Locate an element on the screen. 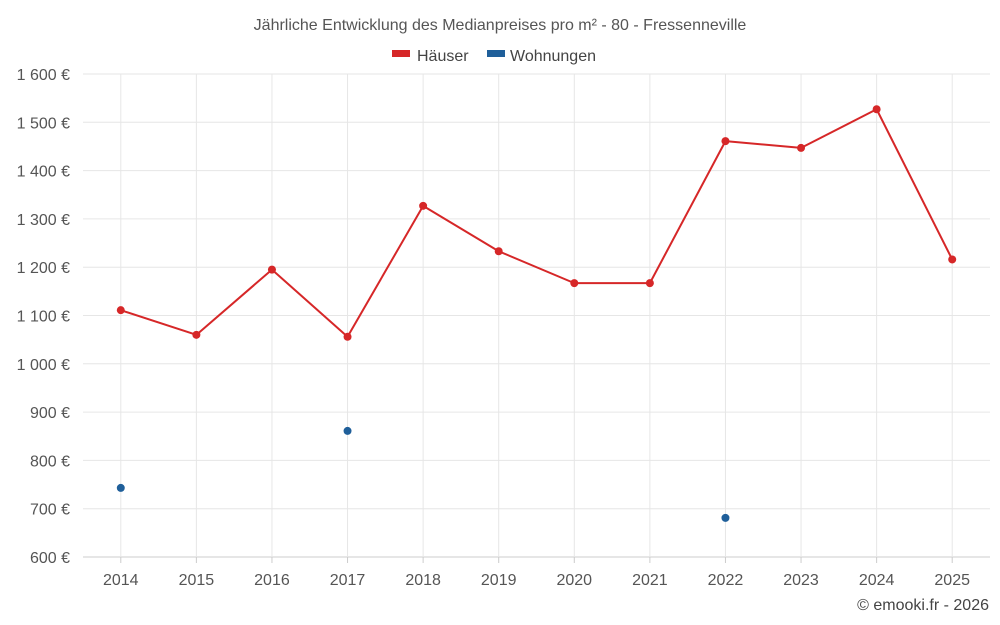 The height and width of the screenshot is (625, 1000). y-tick-label: 800 € is located at coordinates (50, 461).